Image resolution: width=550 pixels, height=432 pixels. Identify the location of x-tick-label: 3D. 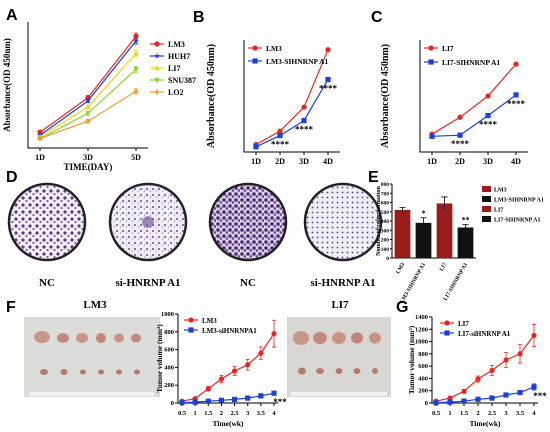
(88, 157).